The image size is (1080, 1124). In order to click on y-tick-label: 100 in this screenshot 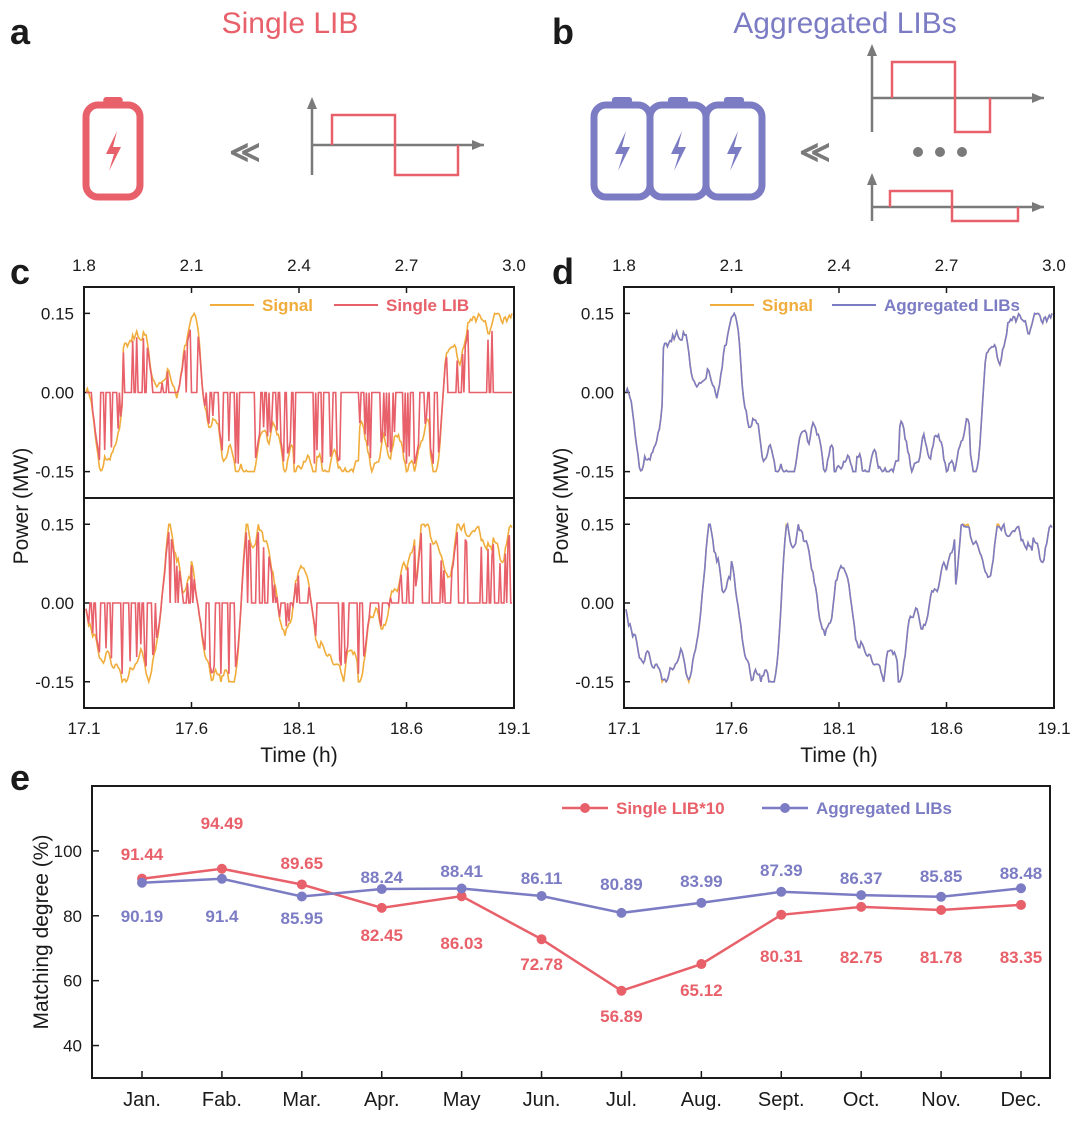, I will do `click(68, 851)`.